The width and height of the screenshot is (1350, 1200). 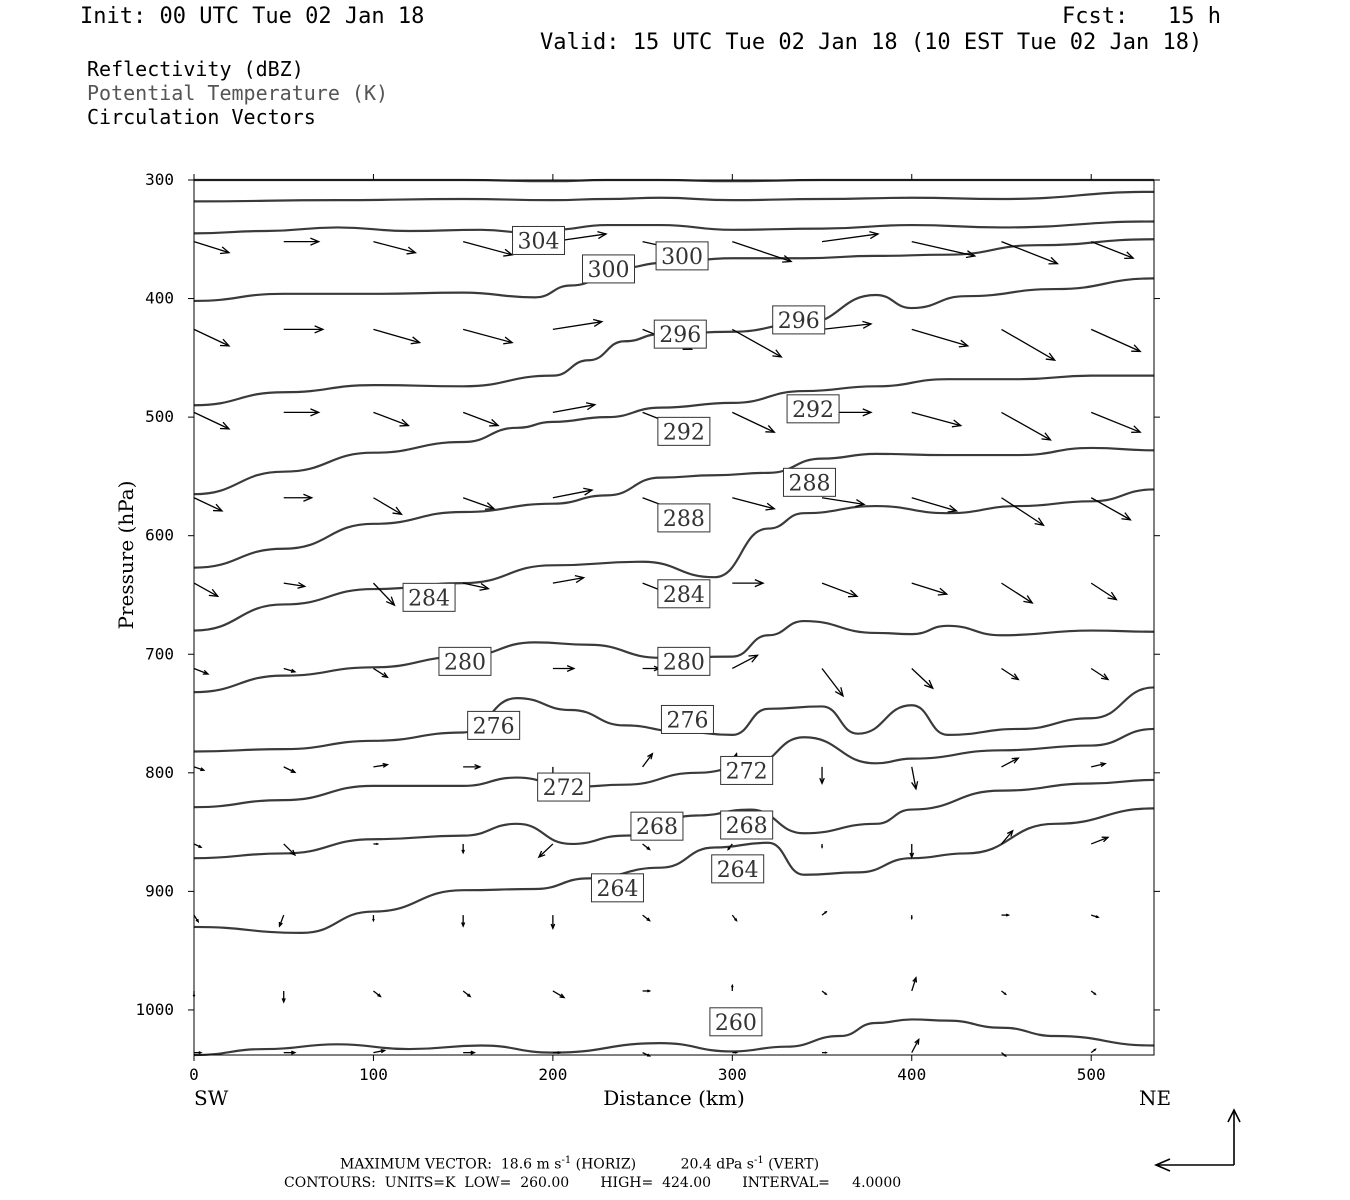 What do you see at coordinates (126, 555) in the screenshot?
I see `y-axis-title: Pressure (hPa)` at bounding box center [126, 555].